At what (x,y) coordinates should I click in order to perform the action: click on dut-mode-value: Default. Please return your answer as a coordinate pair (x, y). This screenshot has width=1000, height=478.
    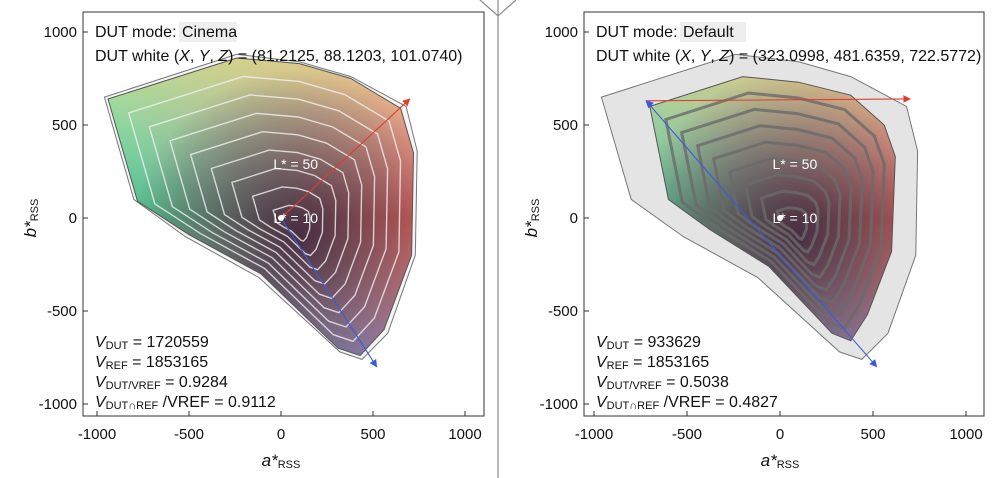
    Looking at the image, I should click on (708, 32).